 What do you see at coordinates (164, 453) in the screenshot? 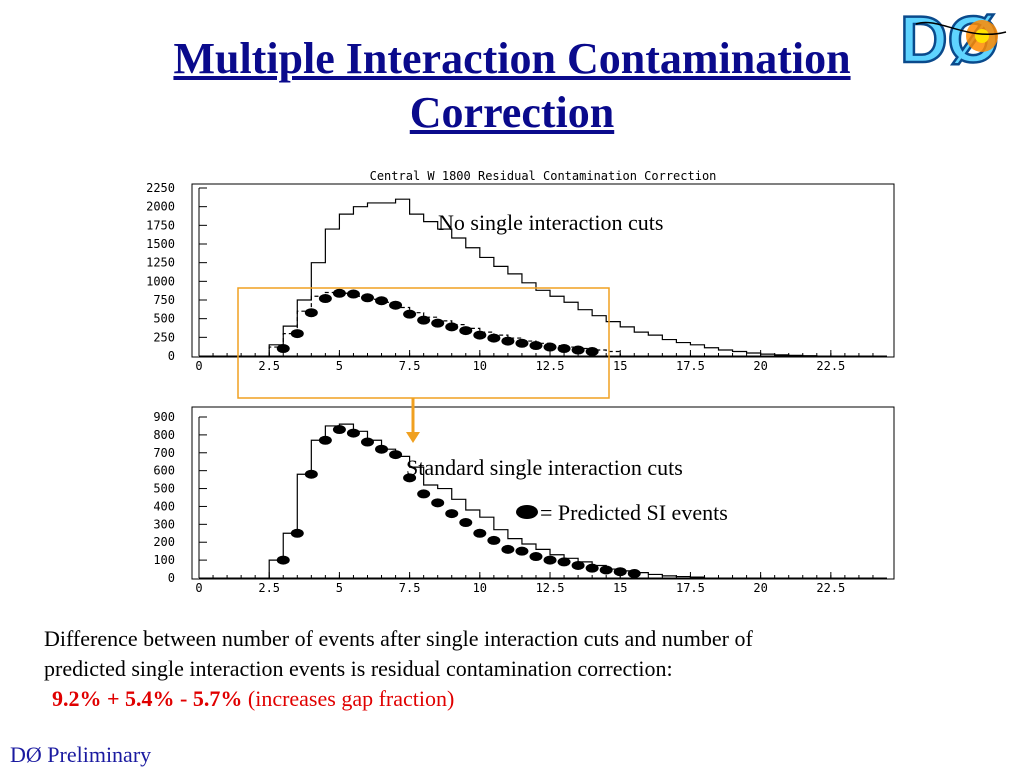
I see `y-tick-label: 700` at bounding box center [164, 453].